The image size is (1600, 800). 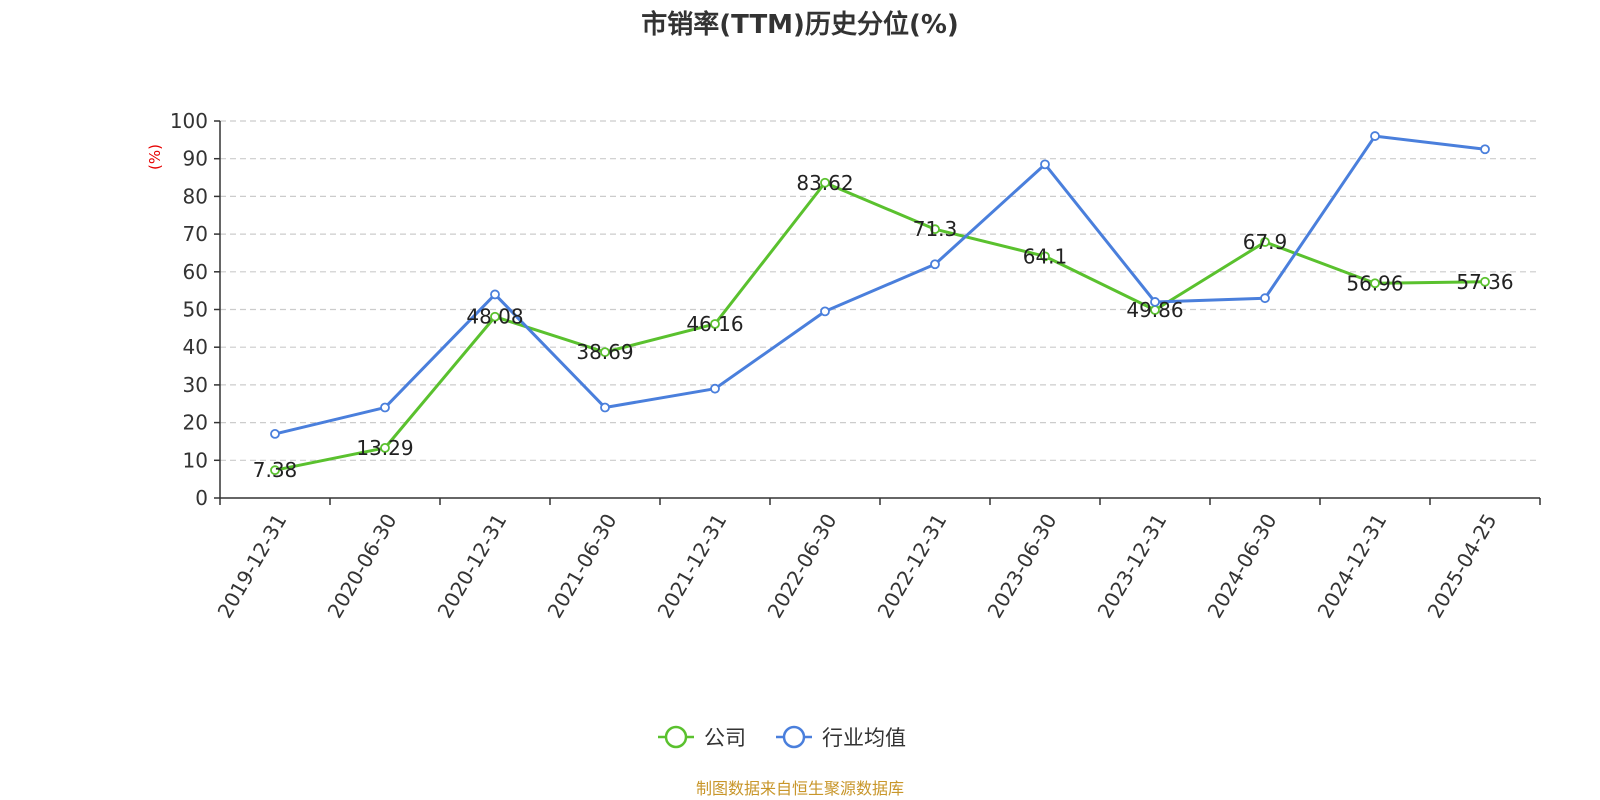 I want to click on y-tick-labels: 0 10 20 30 40 50 60 70 80 90 100, so click(x=189, y=309).